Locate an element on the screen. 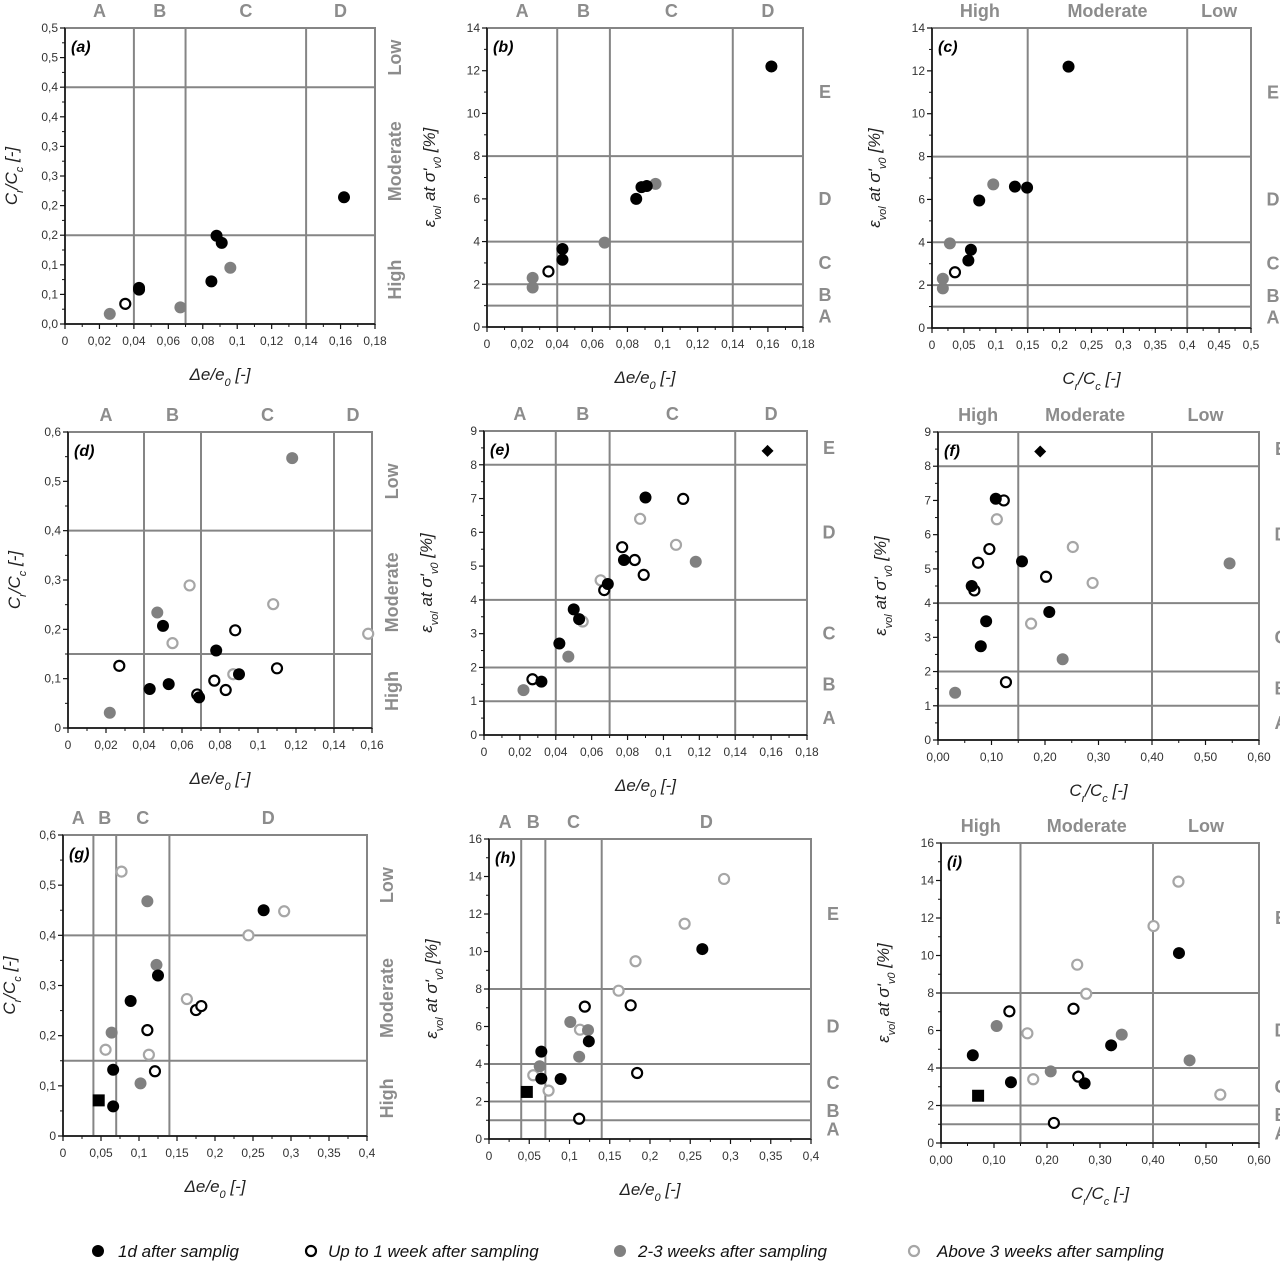 The width and height of the screenshot is (1280, 1263). y-tick-label: 0,6 is located at coordinates (47, 835).